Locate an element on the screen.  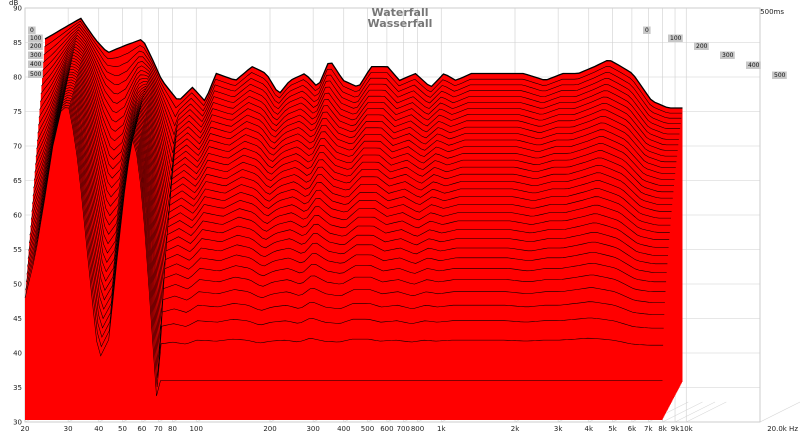
x-tick-label: 9k is located at coordinates (675, 429).